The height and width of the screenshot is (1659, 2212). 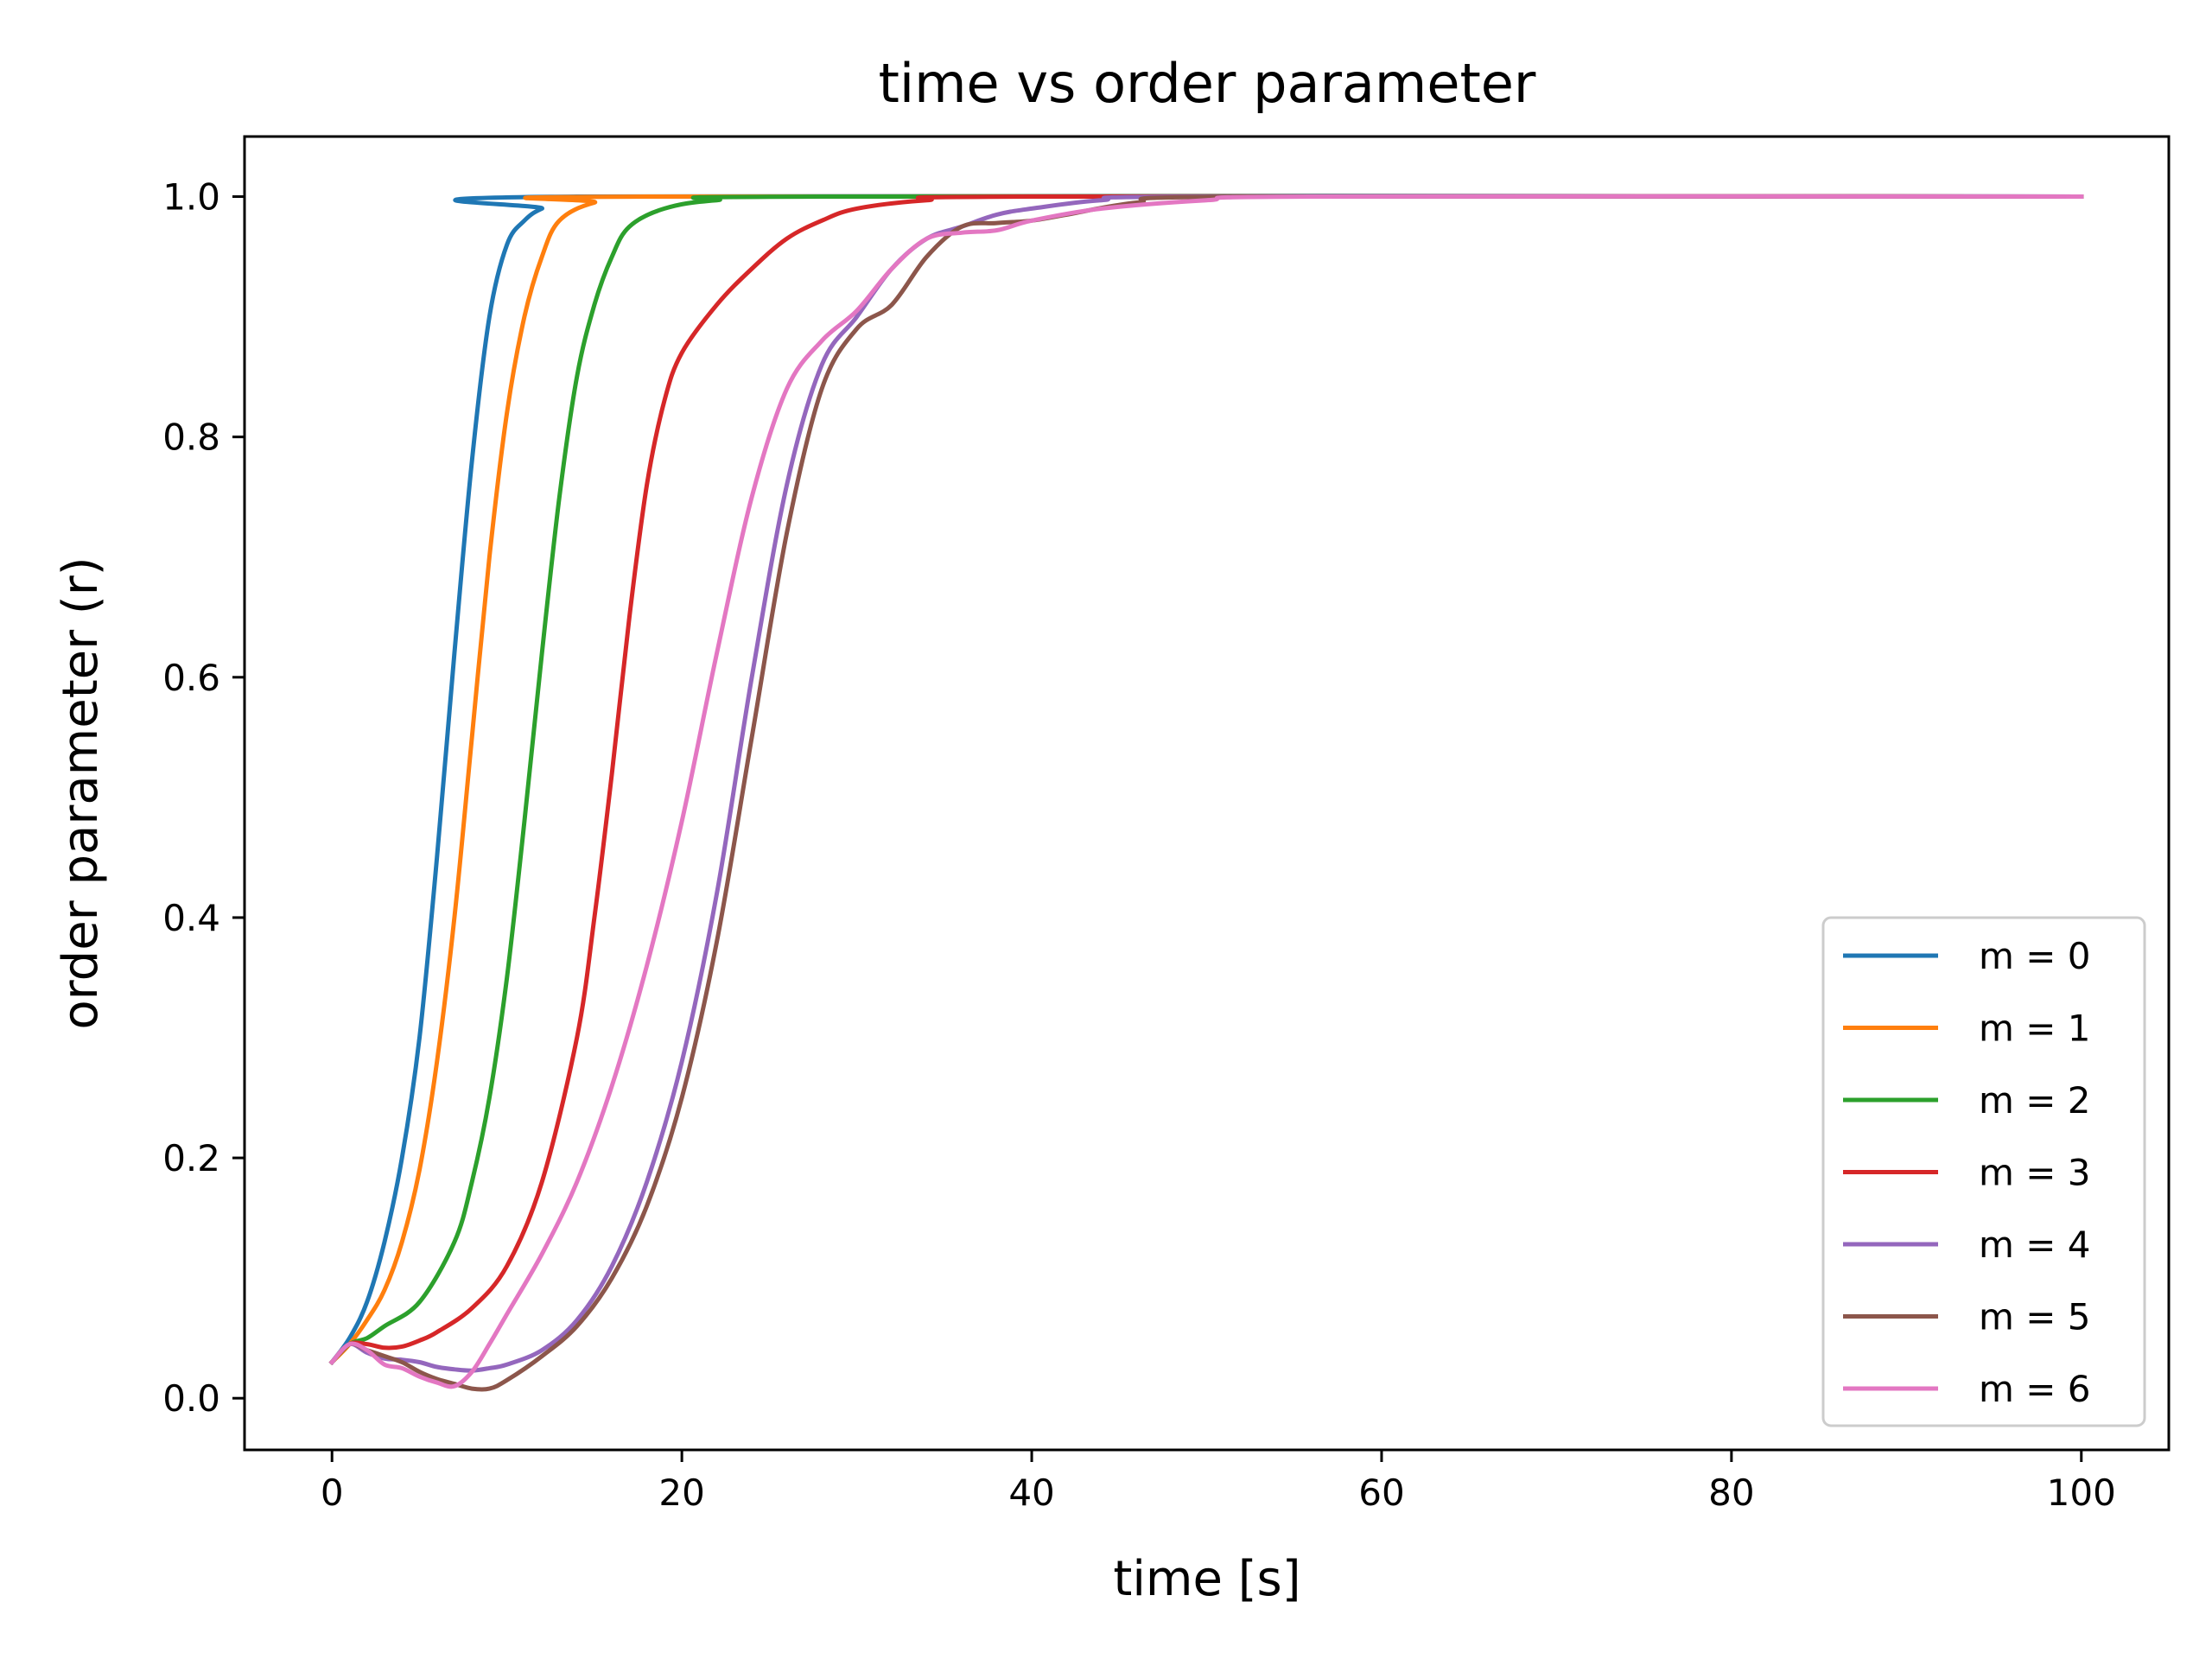 What do you see at coordinates (191, 678) in the screenshot?
I see `y-tick-label: 0.6` at bounding box center [191, 678].